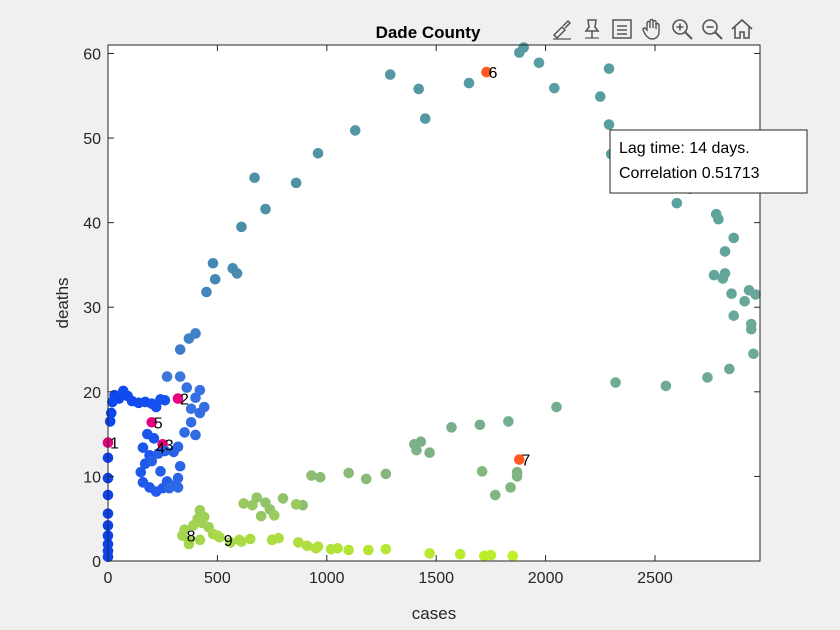  Describe the element at coordinates (62, 302) in the screenshot. I see `y-axis-label: deaths` at that location.